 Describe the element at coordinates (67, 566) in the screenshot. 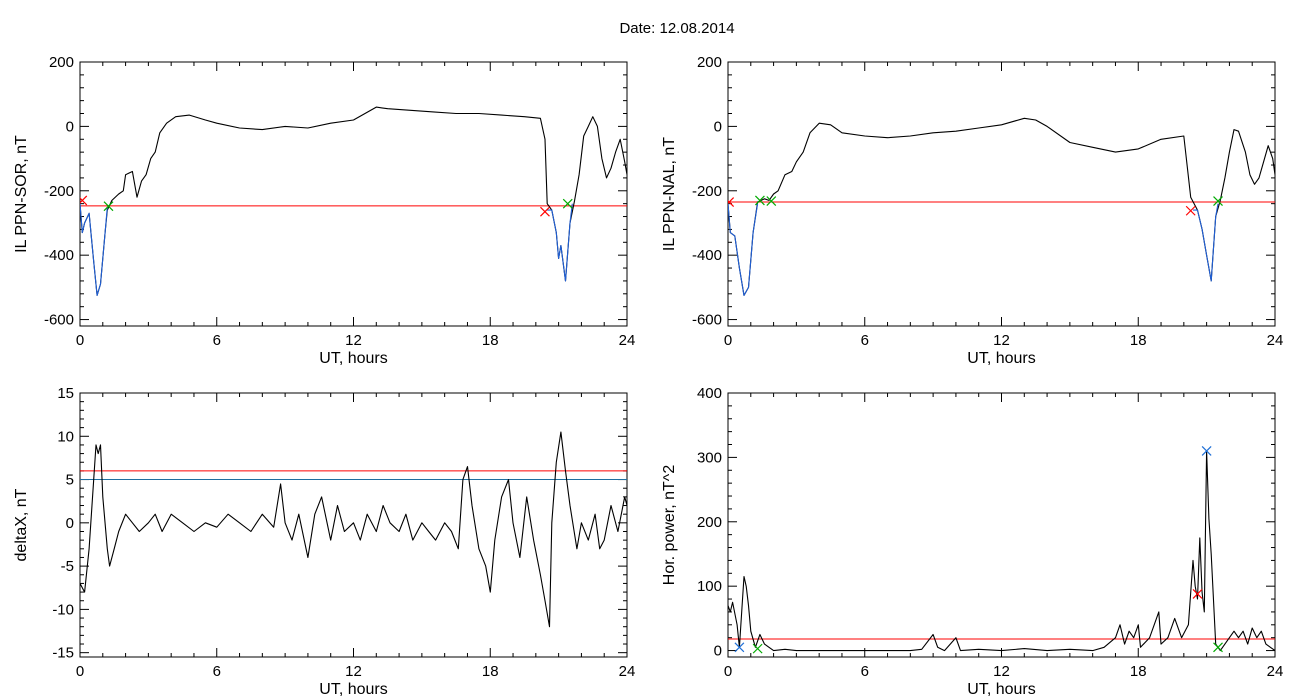

I see `y-tick-label: -5` at that location.